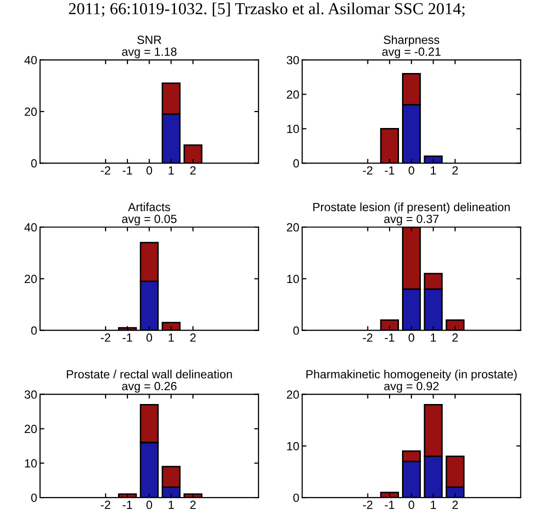 Image resolution: width=534 pixels, height=521 pixels. What do you see at coordinates (149, 387) in the screenshot?
I see `chart-subtitle: avg = 0.26` at bounding box center [149, 387].